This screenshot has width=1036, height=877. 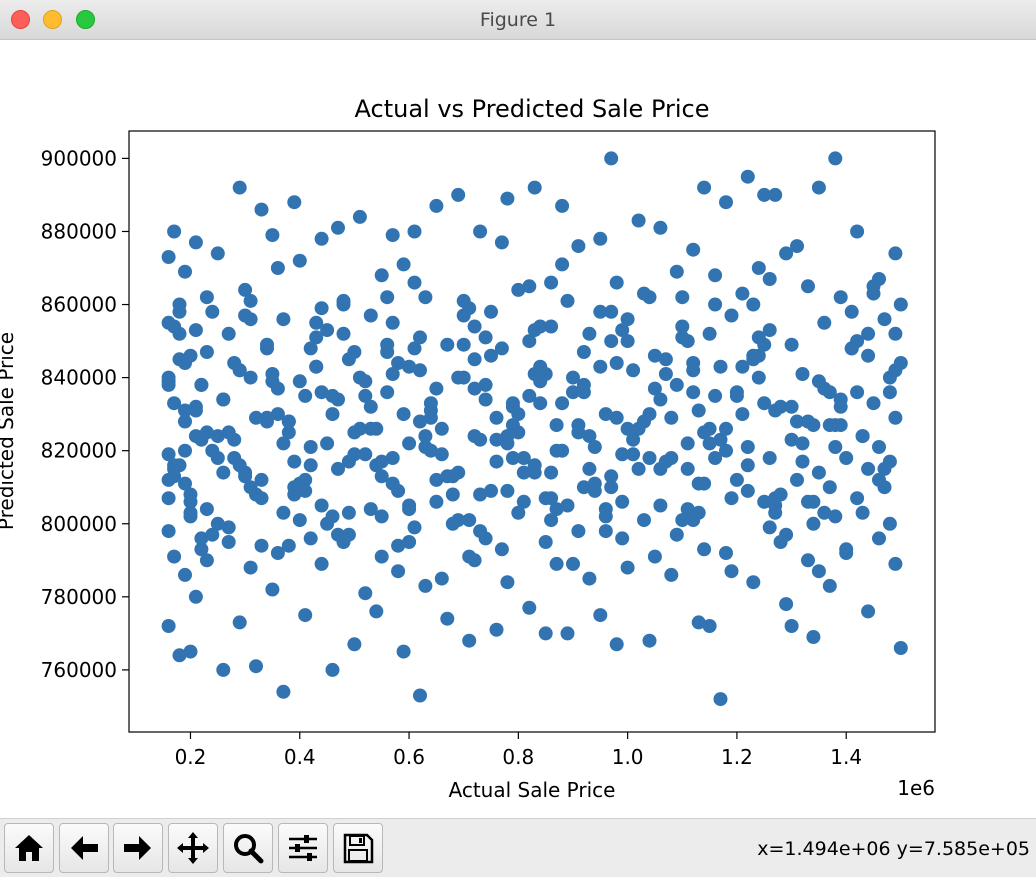 I want to click on save-button, so click(x=358, y=848).